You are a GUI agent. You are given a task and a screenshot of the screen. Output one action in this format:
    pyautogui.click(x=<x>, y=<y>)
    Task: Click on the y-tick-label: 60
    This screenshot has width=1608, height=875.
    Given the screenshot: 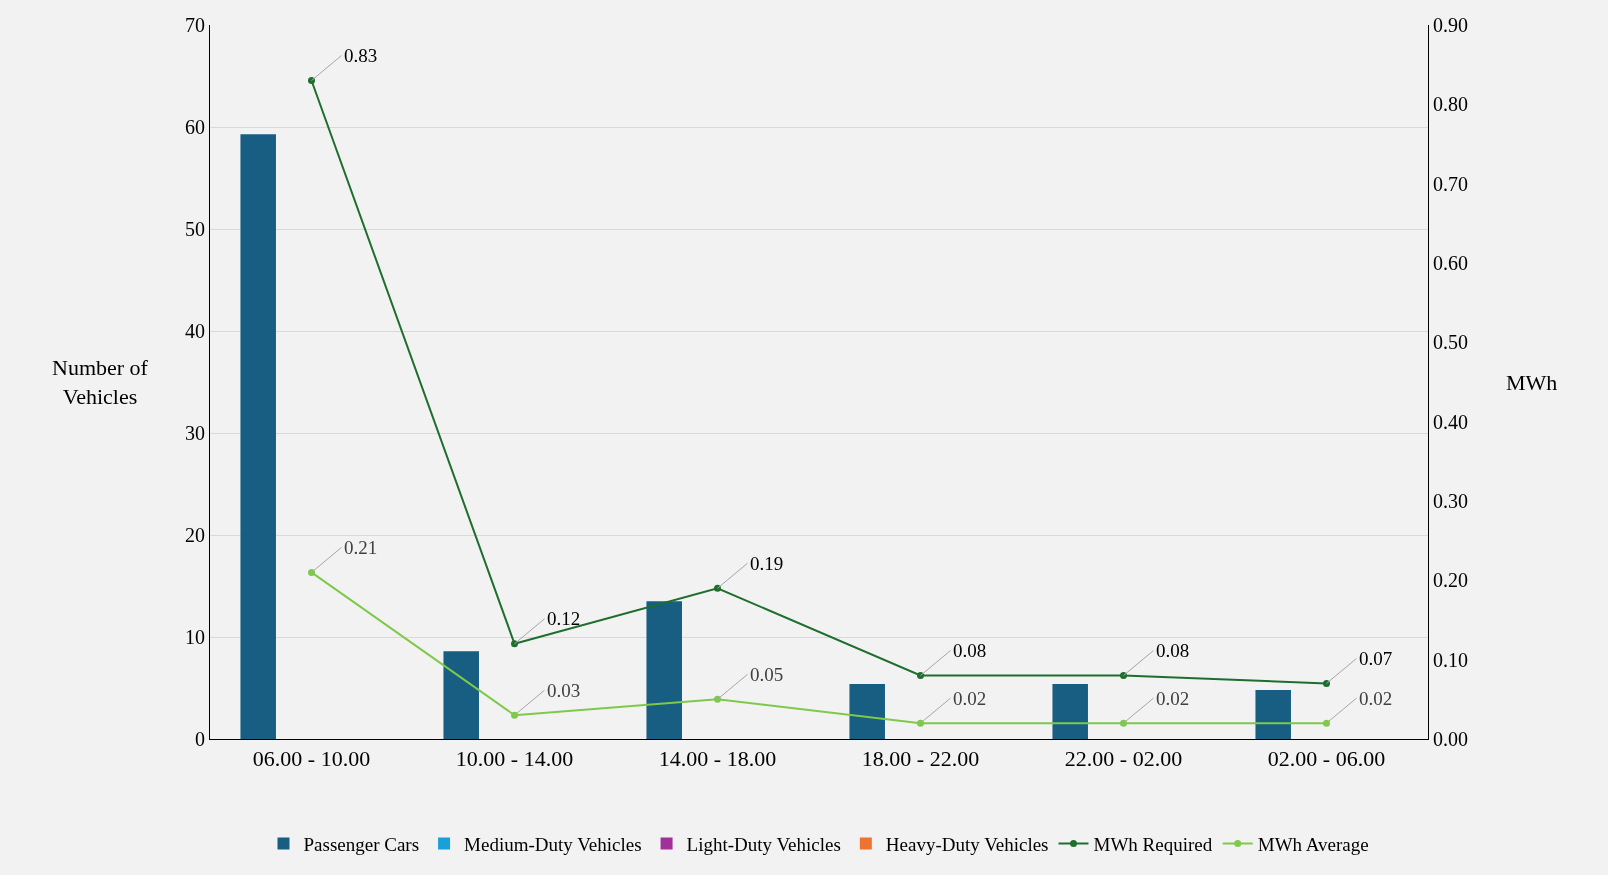 What is the action you would take?
    pyautogui.click(x=195, y=127)
    